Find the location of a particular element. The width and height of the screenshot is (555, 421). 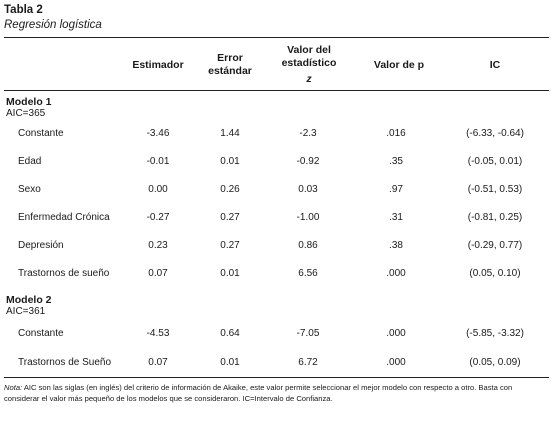

top-rule is located at coordinates (276, 37).